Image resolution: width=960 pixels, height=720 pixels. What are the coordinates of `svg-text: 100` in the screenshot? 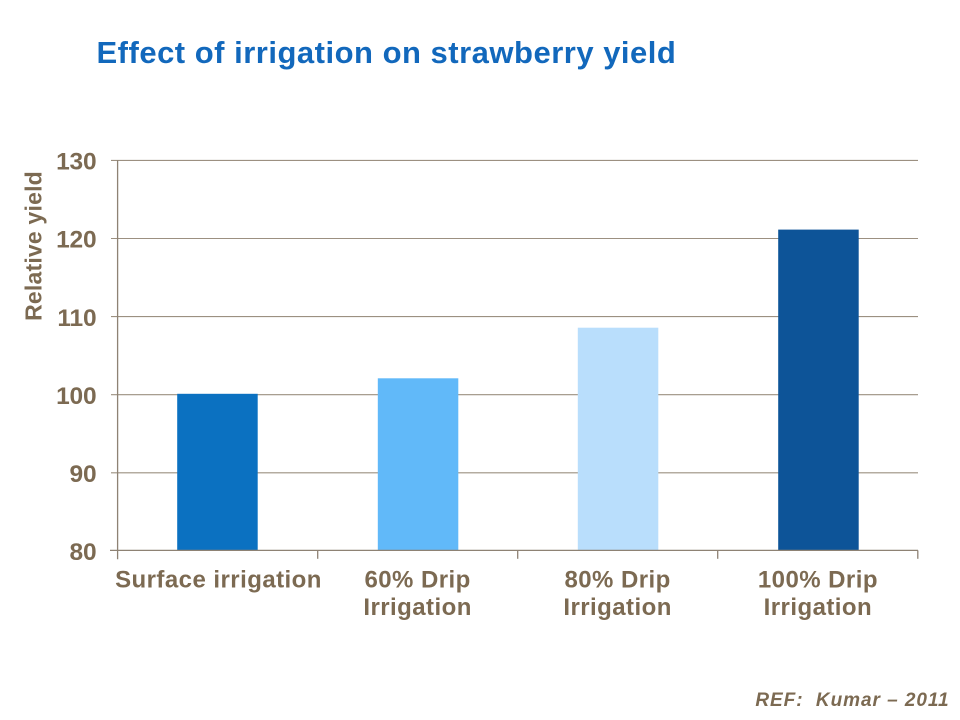 It's located at (76, 396).